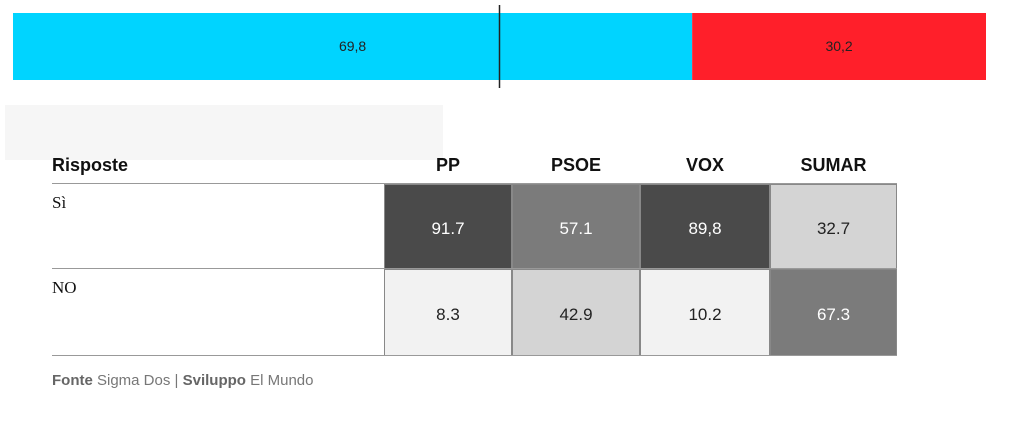  I want to click on row-label: NO, so click(64, 287).